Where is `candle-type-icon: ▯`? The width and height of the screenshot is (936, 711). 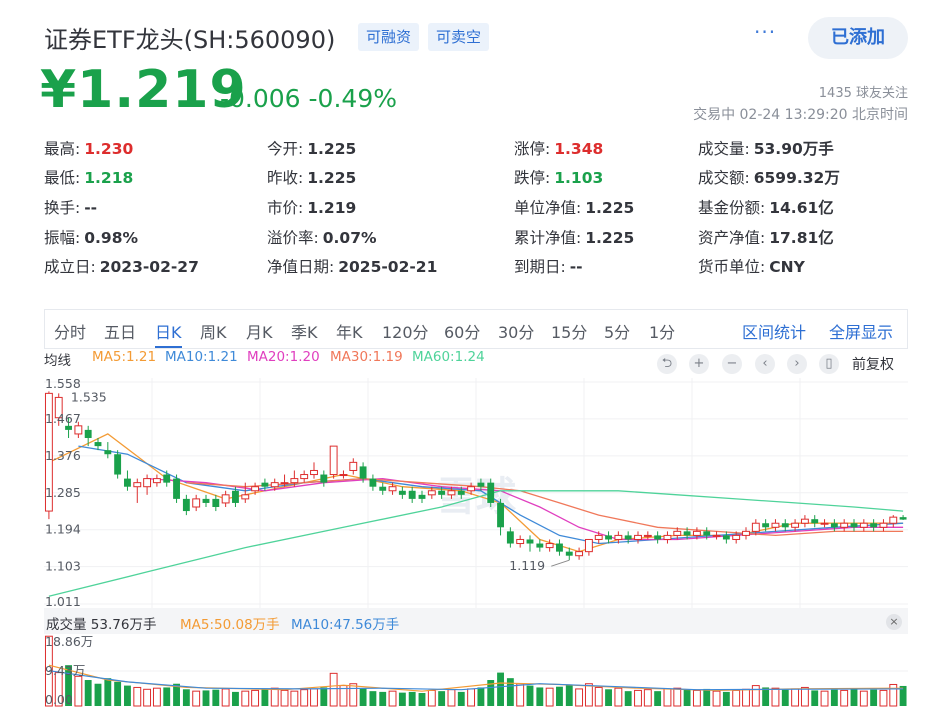 candle-type-icon: ▯ is located at coordinates (829, 364).